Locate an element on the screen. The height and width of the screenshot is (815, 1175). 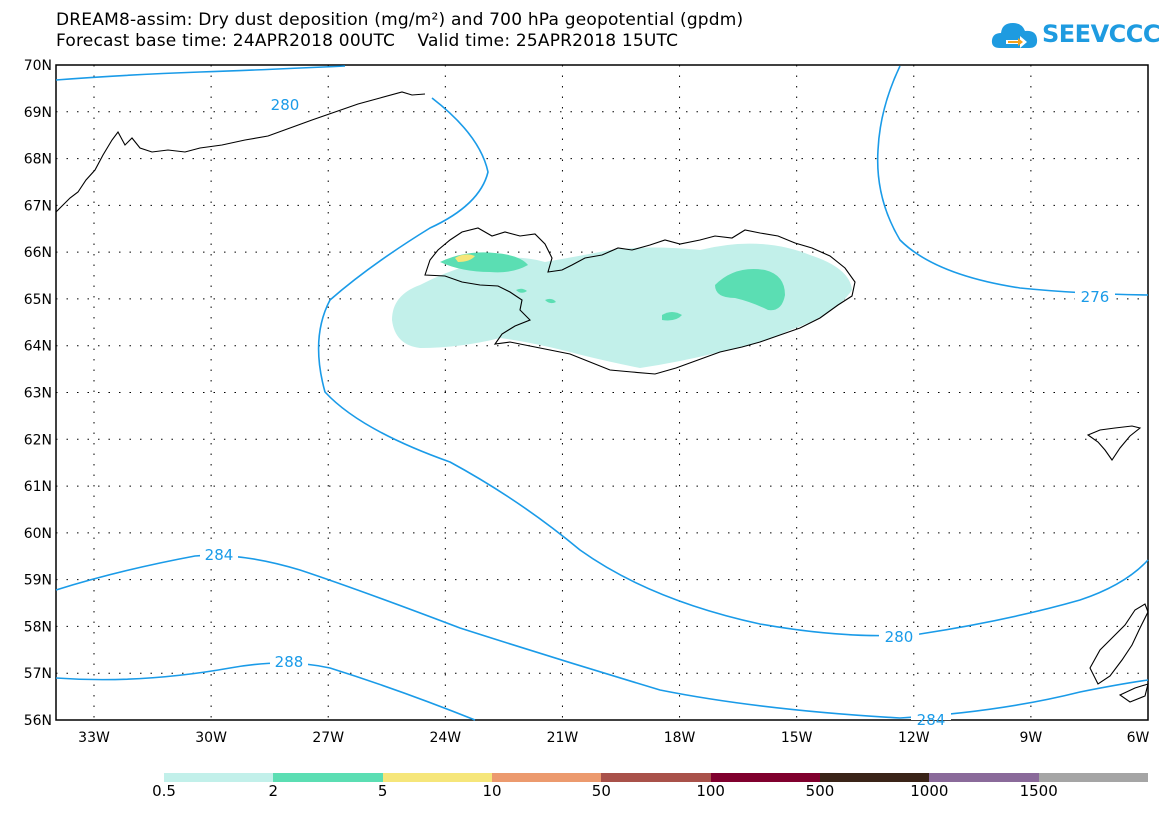
longitude-labels: 33W 30W 27W 24W 21W 18W 15W 12W 9W 6W is located at coordinates (613, 738).